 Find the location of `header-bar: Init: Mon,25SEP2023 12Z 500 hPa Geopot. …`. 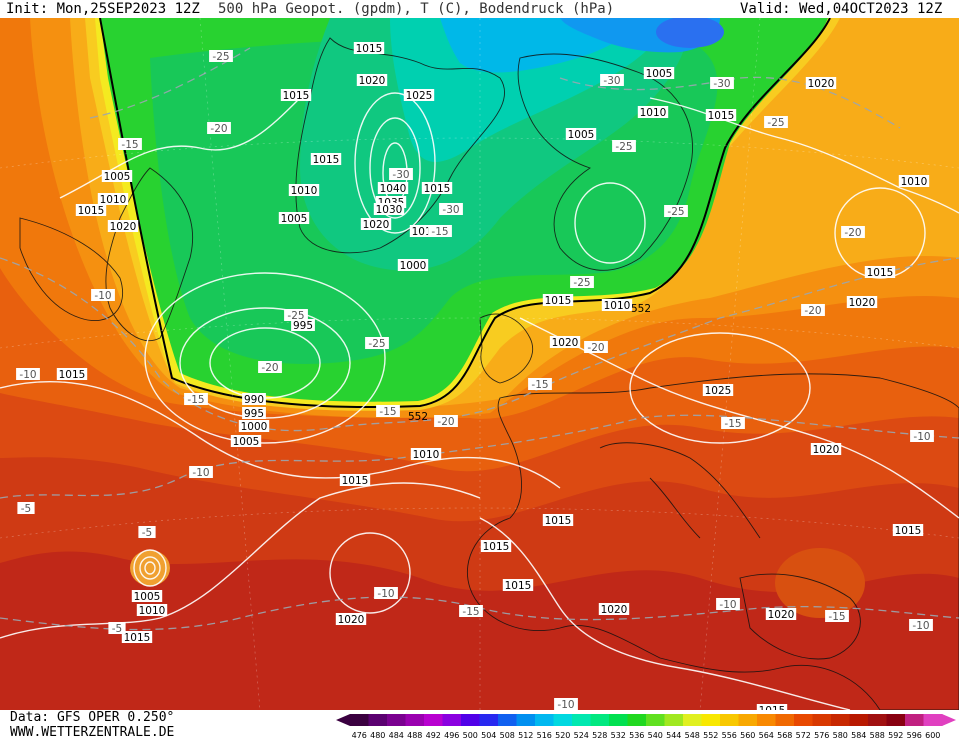

header-bar: Init: Mon,25SEP2023 12Z 500 hPa Geopot. … is located at coordinates (479, 9).